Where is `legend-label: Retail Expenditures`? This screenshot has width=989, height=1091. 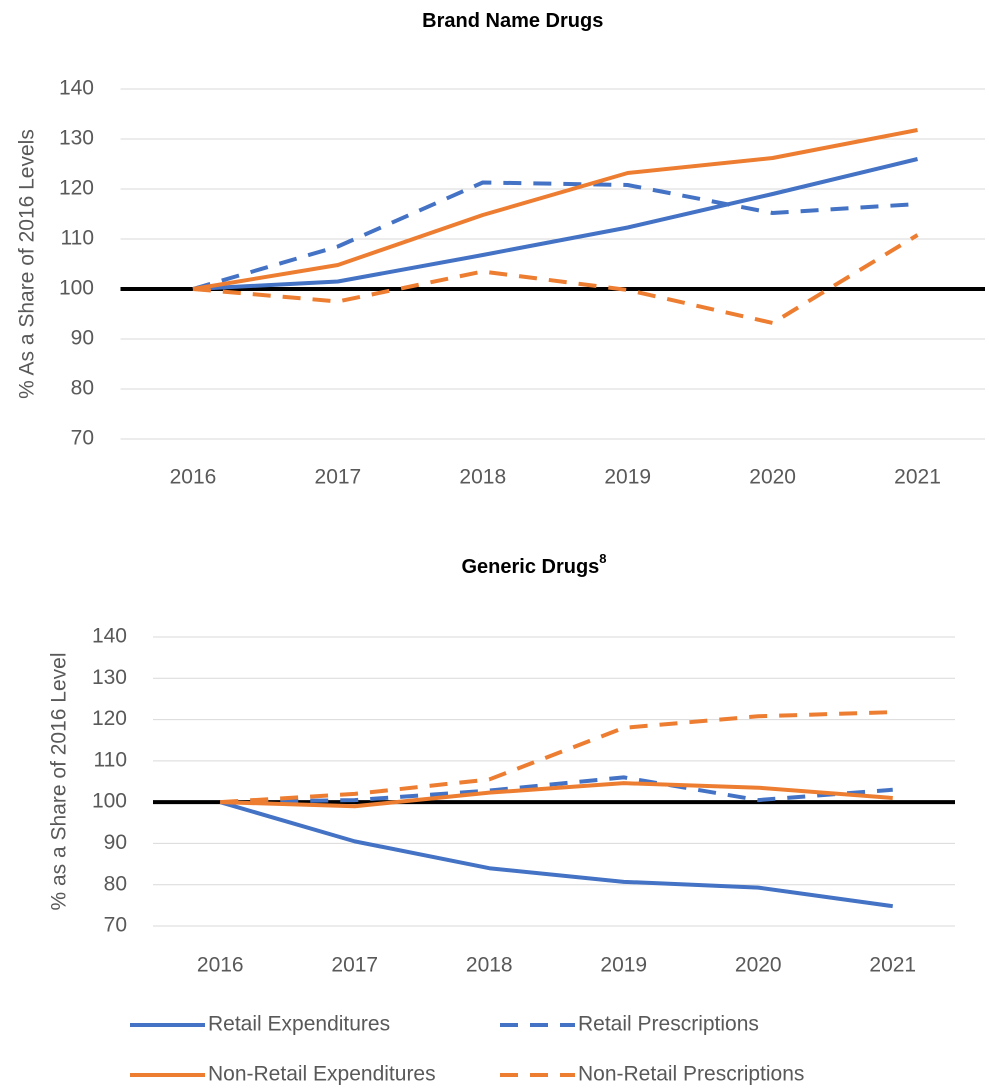 legend-label: Retail Expenditures is located at coordinates (299, 1024).